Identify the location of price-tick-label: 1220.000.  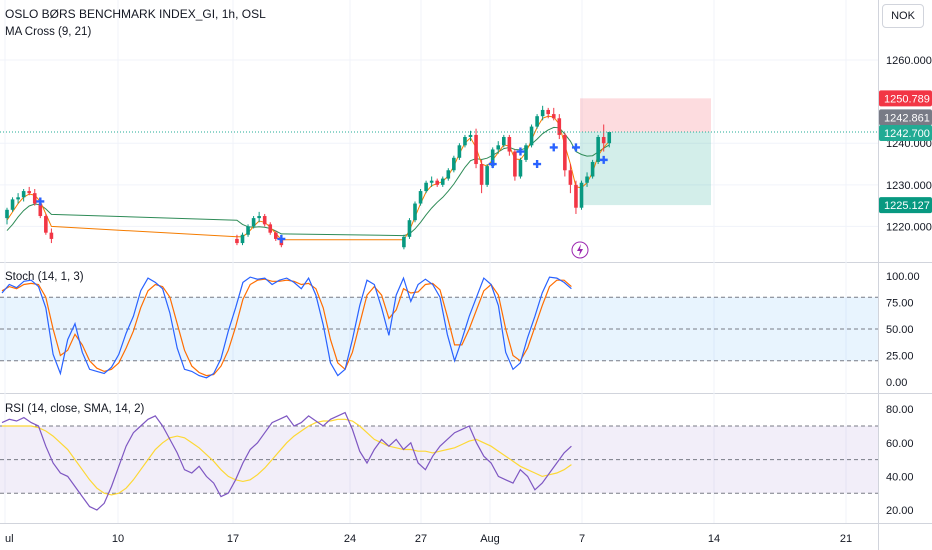
(909, 227).